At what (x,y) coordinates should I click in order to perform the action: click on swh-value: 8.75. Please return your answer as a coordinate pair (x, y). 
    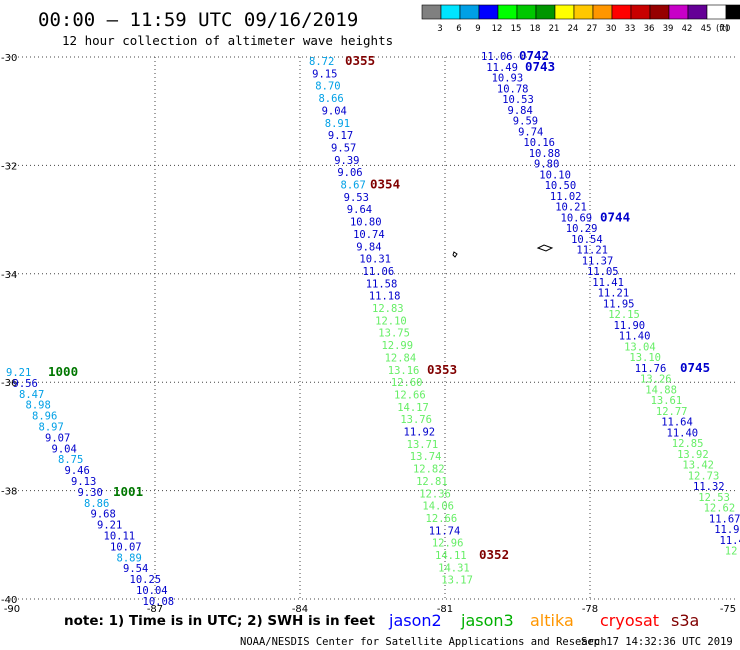
    Looking at the image, I should click on (70, 460).